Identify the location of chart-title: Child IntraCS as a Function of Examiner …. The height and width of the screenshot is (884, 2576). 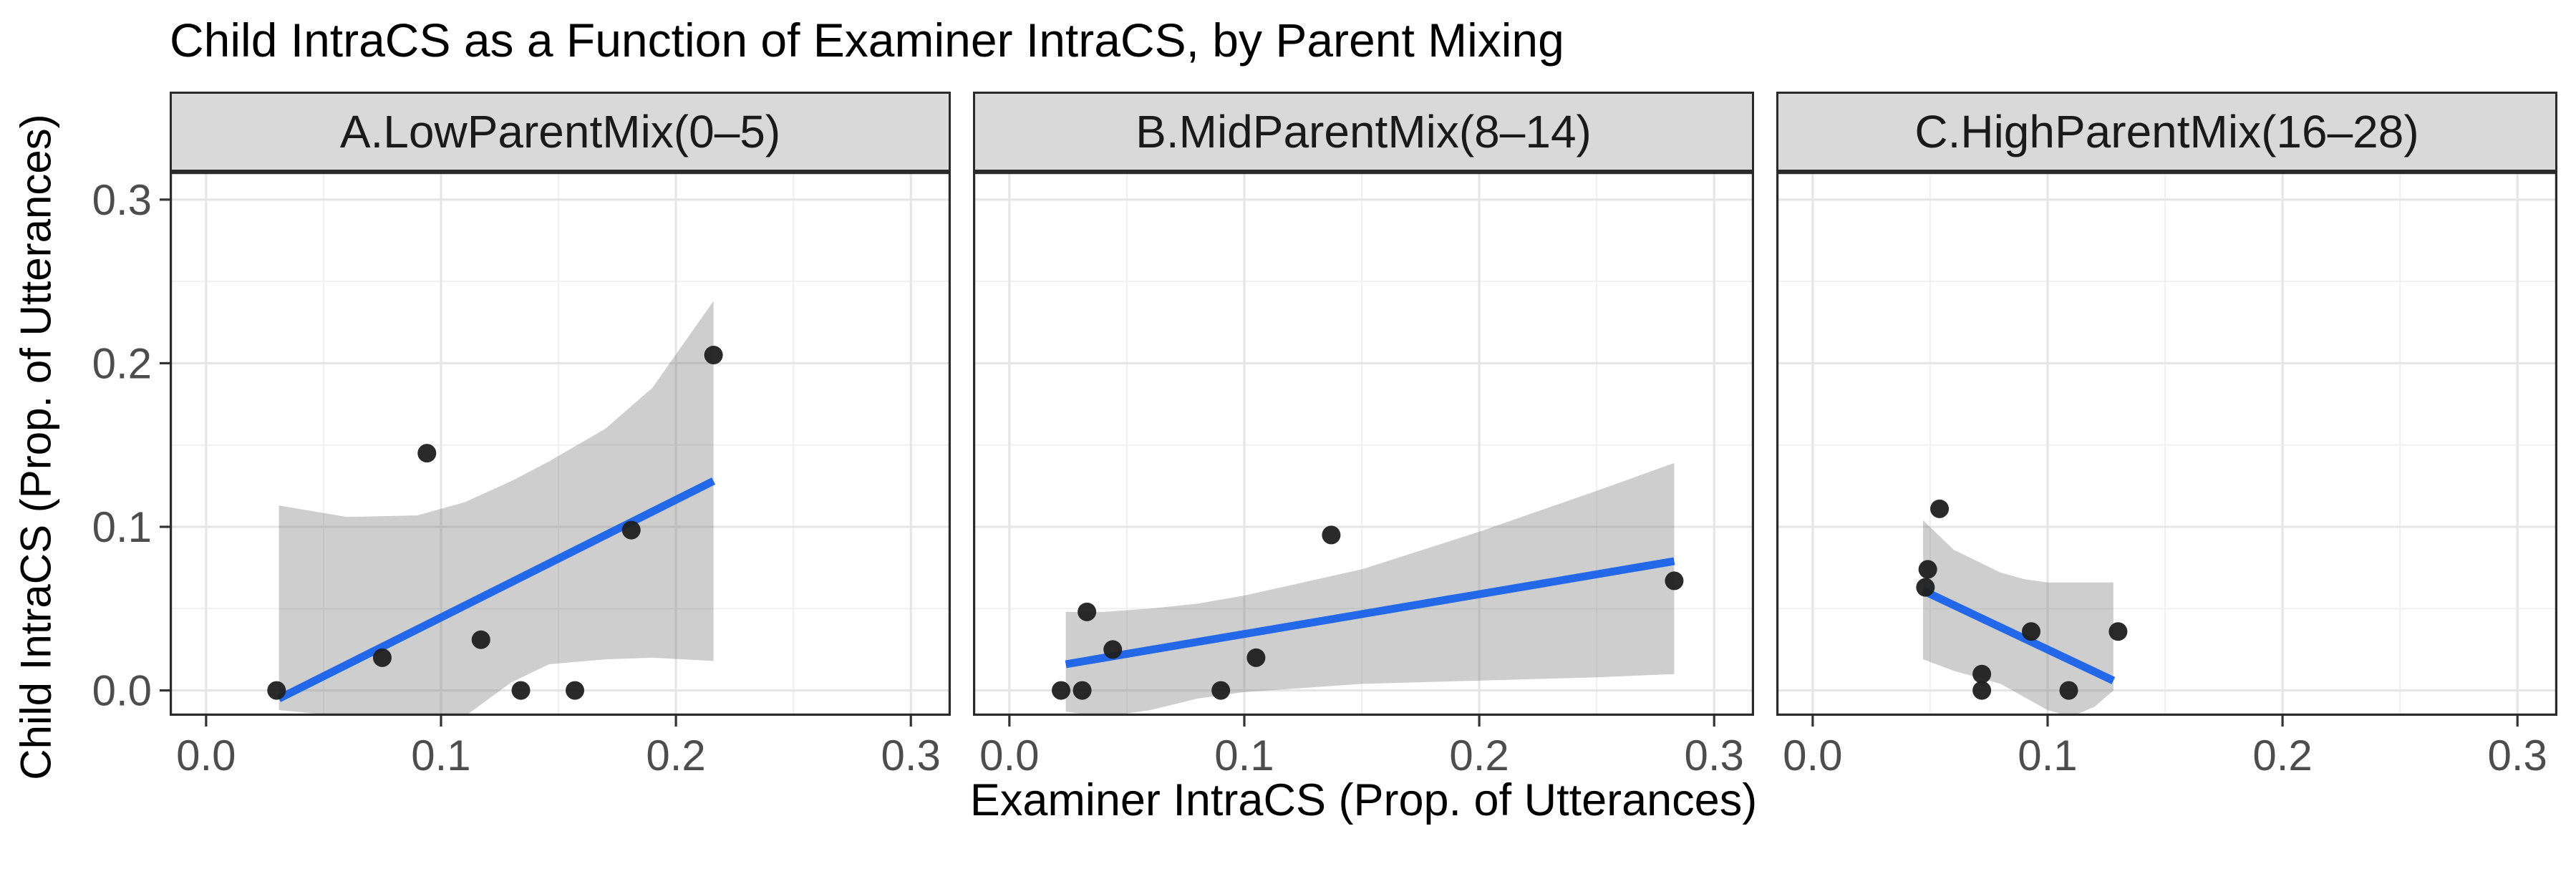
(867, 40).